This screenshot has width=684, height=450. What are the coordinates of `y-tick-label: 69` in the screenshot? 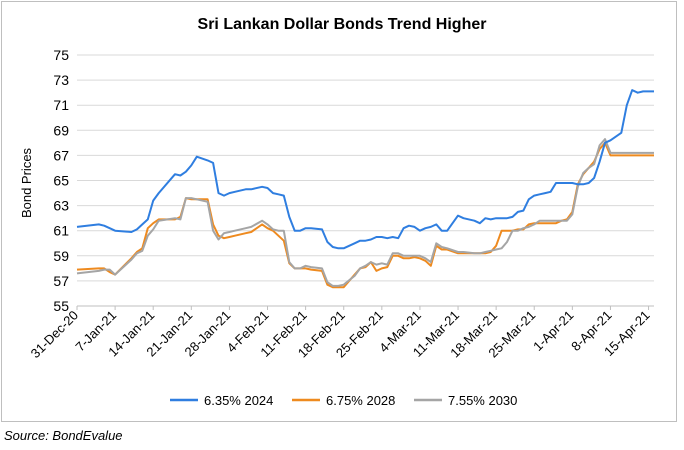 It's located at (61, 130).